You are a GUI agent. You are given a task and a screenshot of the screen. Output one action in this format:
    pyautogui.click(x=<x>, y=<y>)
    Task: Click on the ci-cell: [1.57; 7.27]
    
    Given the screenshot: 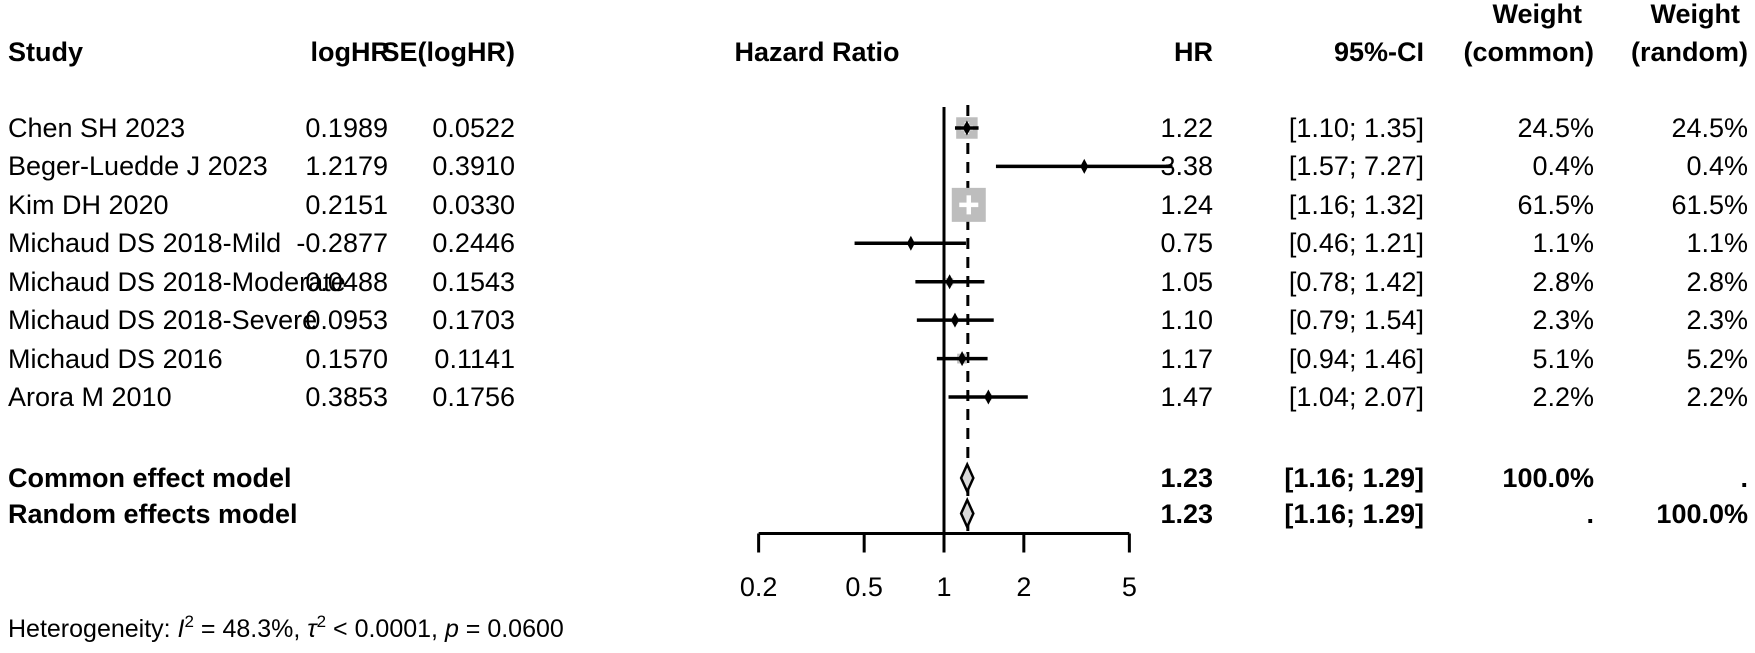 What is the action you would take?
    pyautogui.click(x=1356, y=166)
    